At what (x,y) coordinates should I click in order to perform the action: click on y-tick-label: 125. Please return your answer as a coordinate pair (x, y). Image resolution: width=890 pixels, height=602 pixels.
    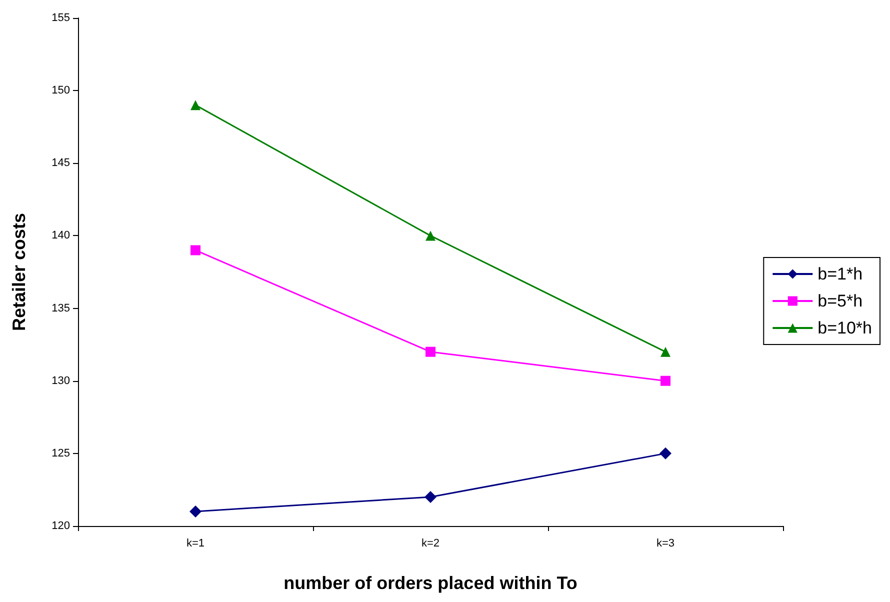
    Looking at the image, I should click on (61, 453).